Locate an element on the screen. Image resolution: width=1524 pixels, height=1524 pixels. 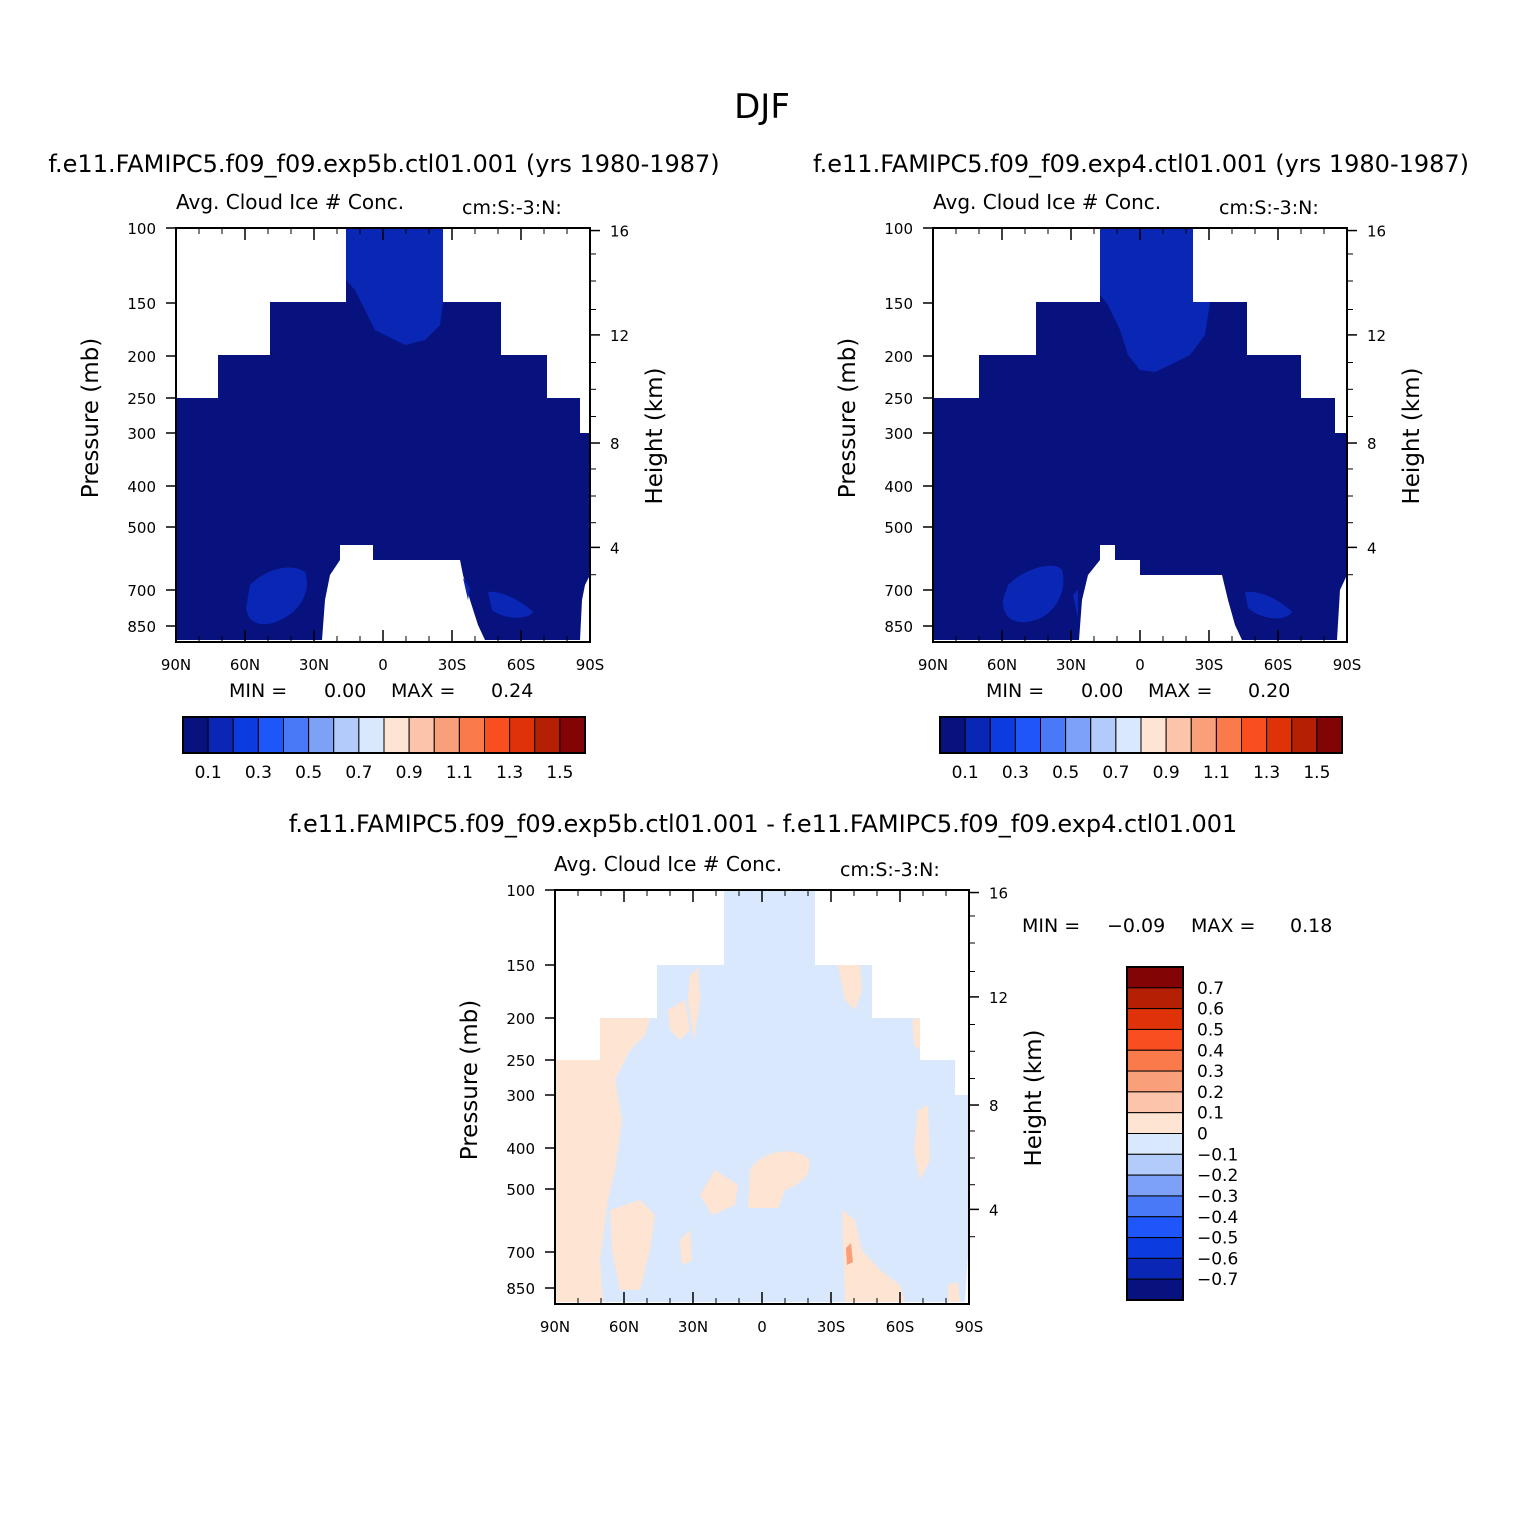
diff-field-negative is located at coordinates (762, 1096).